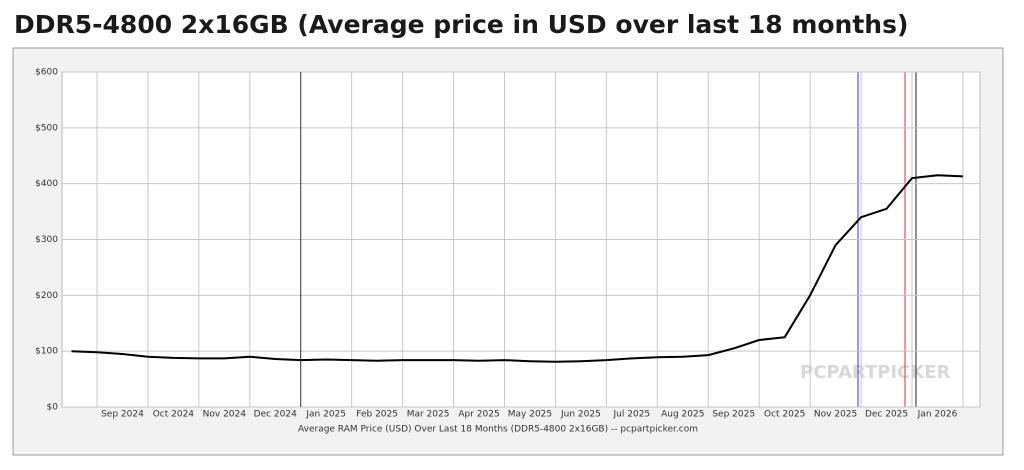  Describe the element at coordinates (530, 415) in the screenshot. I see `x-tick-label: May 2025` at that location.